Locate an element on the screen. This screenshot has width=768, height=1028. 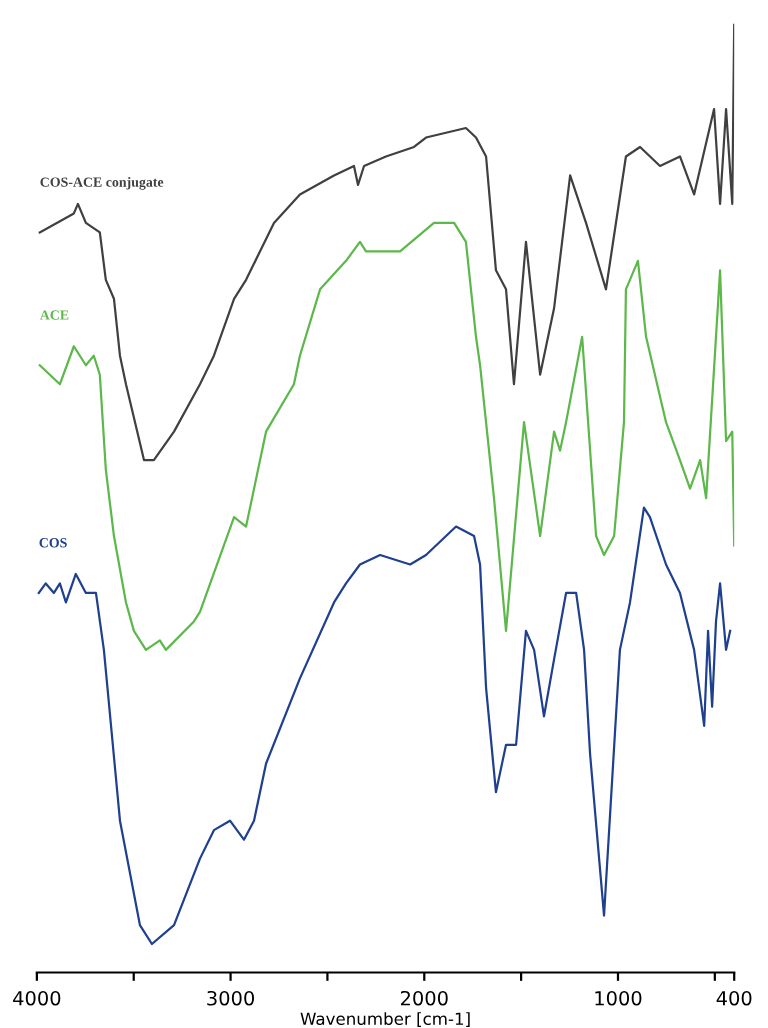
x-tick-label: 2000 is located at coordinates (424, 998).